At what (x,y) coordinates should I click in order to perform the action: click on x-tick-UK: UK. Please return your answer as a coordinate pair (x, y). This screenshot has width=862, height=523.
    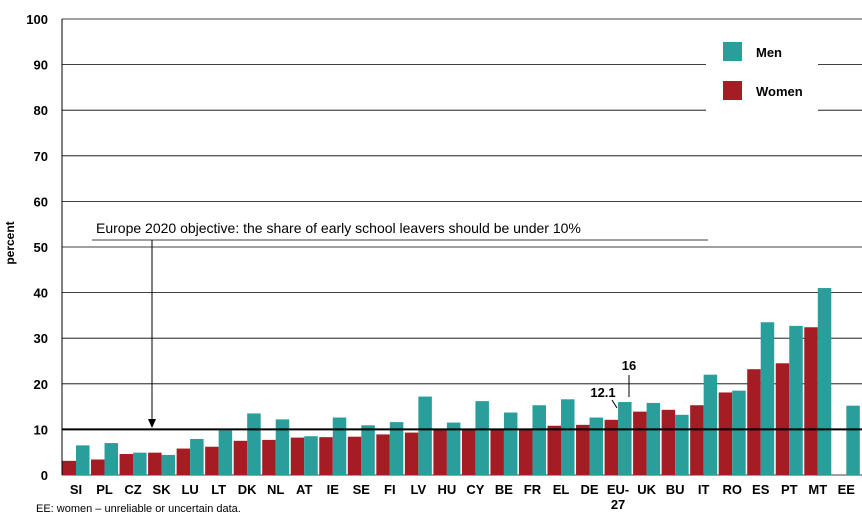
    Looking at the image, I should click on (646, 489).